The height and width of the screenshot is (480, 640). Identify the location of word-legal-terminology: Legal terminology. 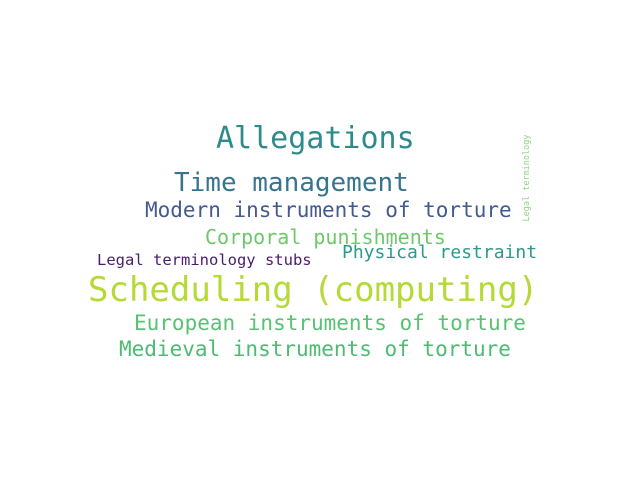
(526, 178).